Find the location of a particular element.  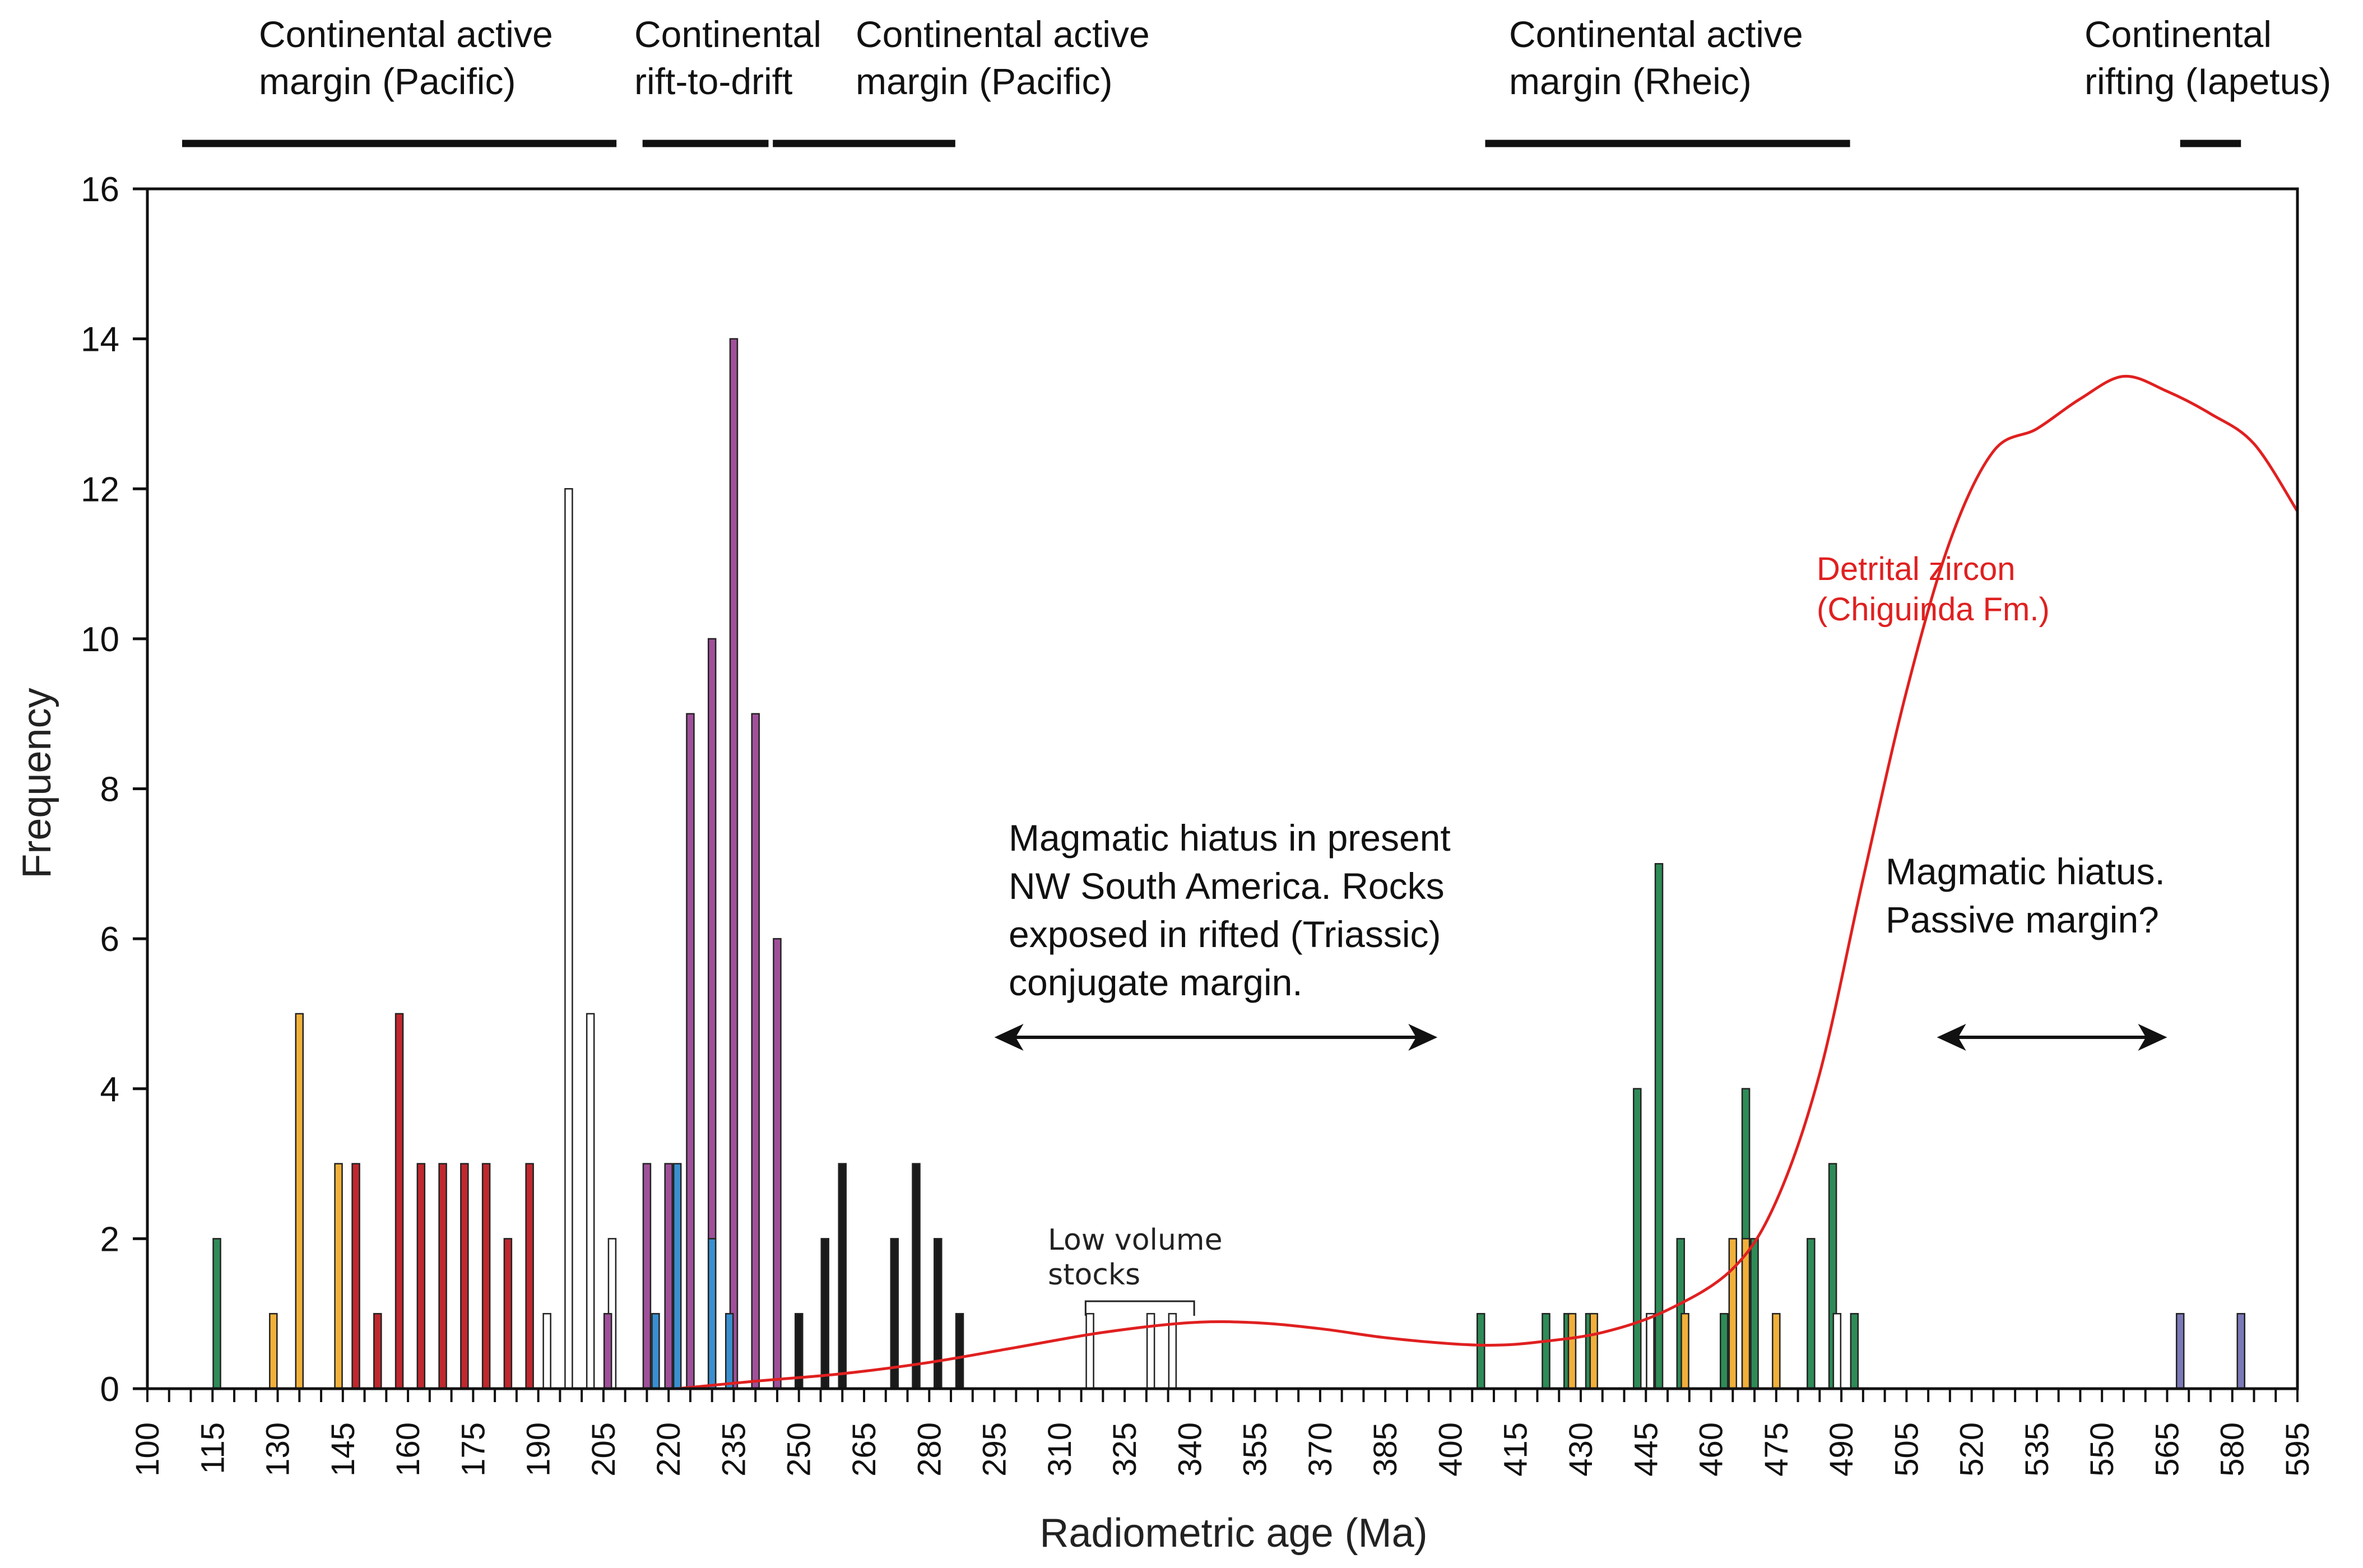

setting-label-1-line-0: Continental is located at coordinates (727, 34).